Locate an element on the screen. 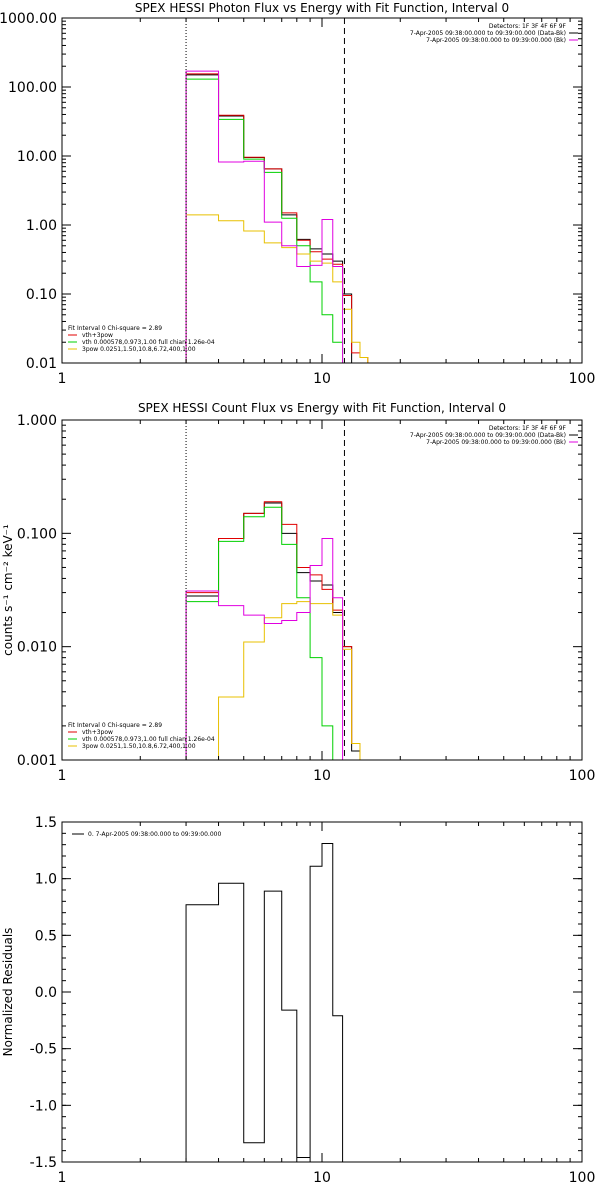  y-tick-label: 0.10 is located at coordinates (41, 295).